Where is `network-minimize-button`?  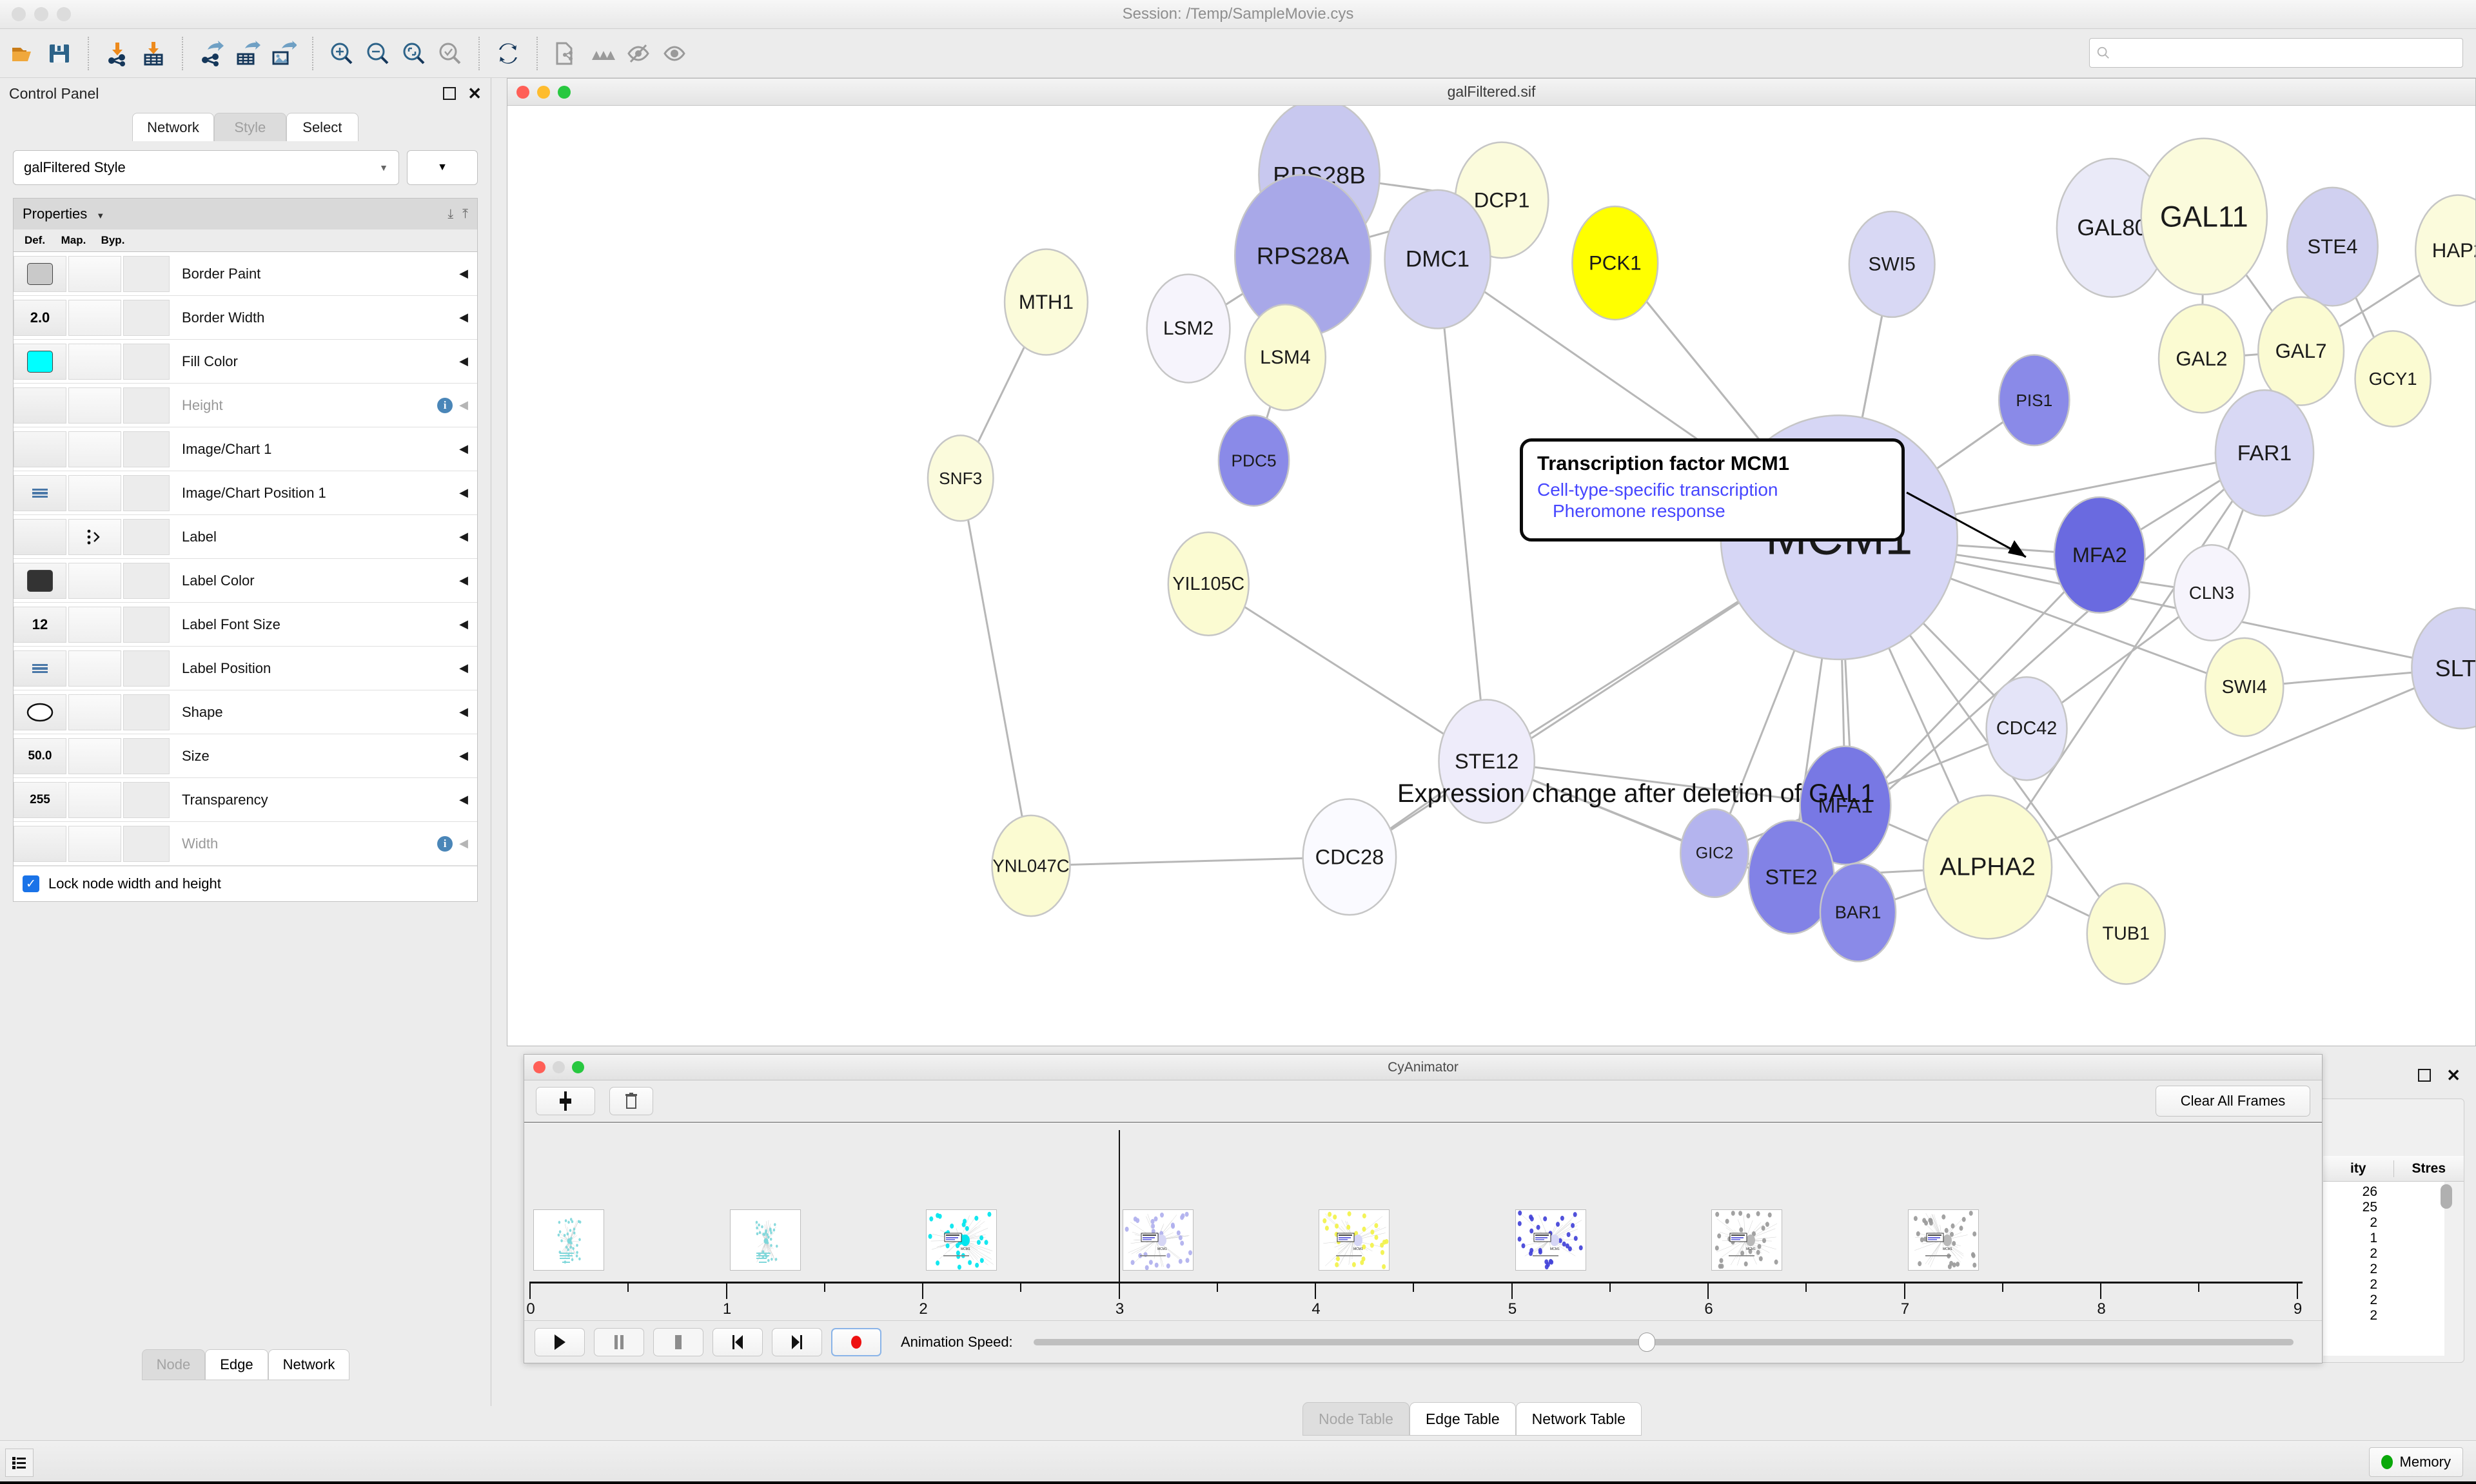 network-minimize-button is located at coordinates (543, 92).